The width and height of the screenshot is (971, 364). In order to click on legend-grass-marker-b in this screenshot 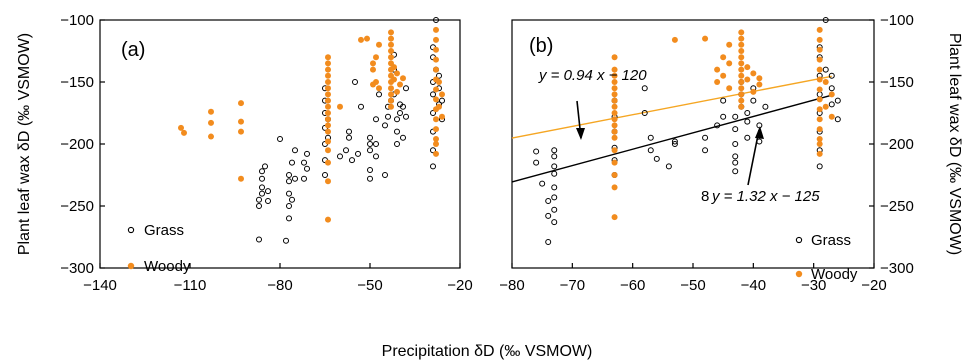, I will do `click(799, 240)`.